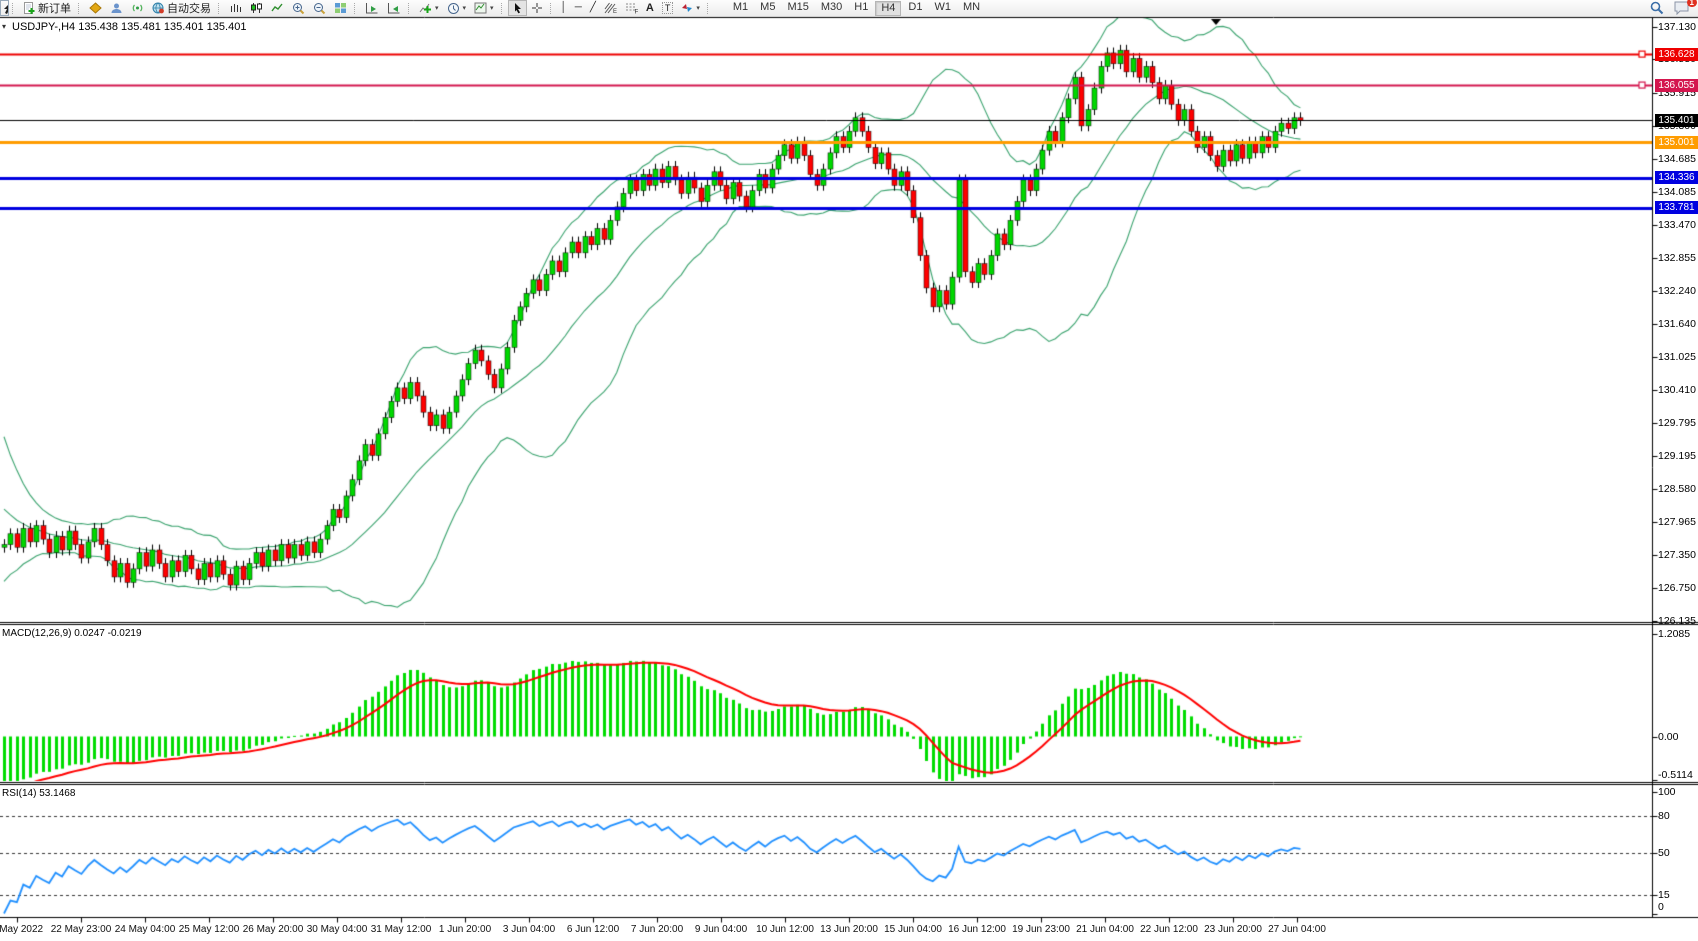  Describe the element at coordinates (1668, 736) in the screenshot. I see `macd-tick-label: 0.00` at that location.